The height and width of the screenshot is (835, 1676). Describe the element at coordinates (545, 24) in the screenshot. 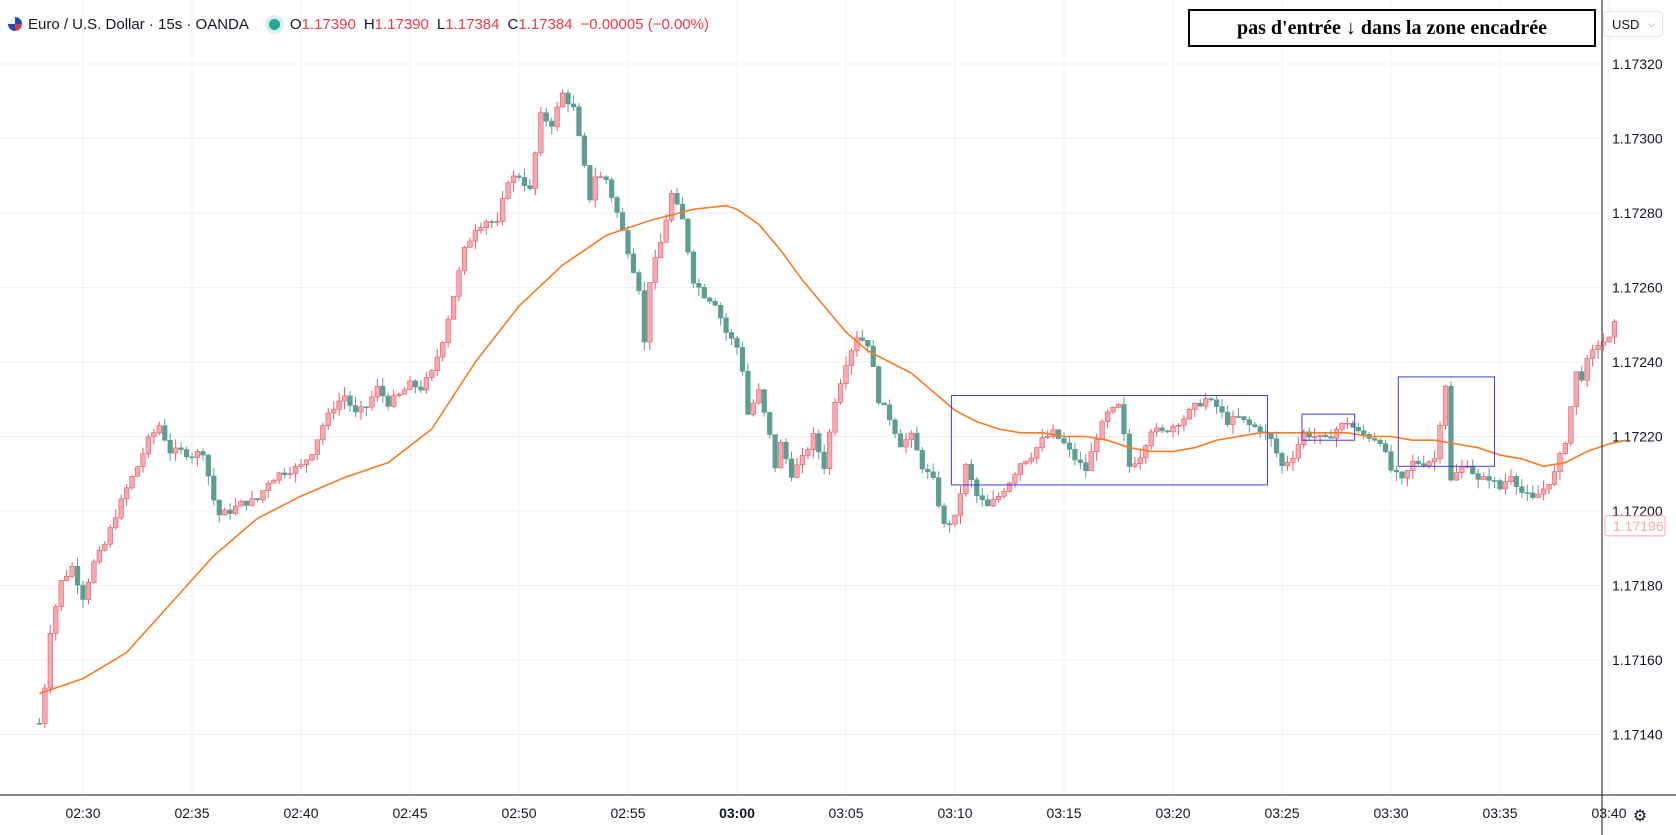

I see `close-value: 1.17384` at that location.